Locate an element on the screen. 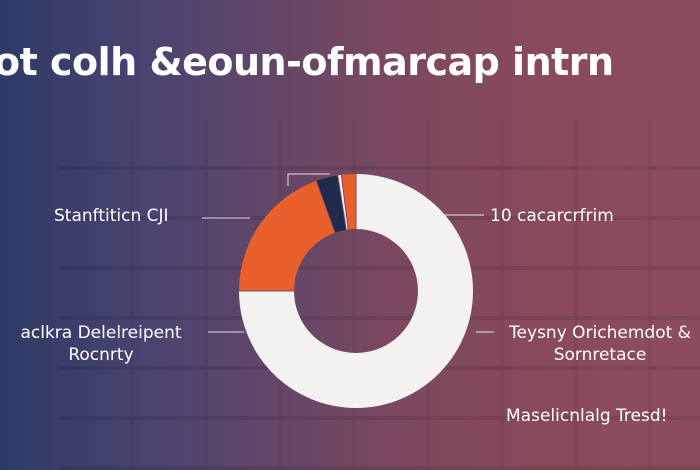 The height and width of the screenshot is (470, 700). label-left-mid-line2: Rocnrty is located at coordinates (101, 355).